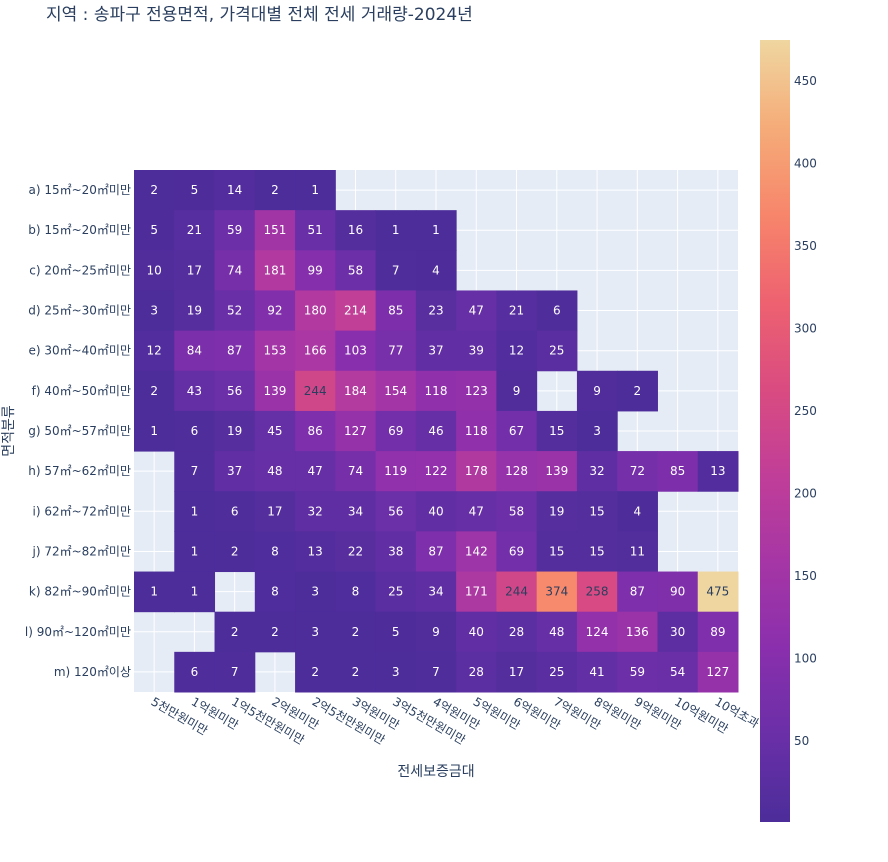  What do you see at coordinates (805, 659) in the screenshot?
I see `colorbar-tick-label: 100` at bounding box center [805, 659].